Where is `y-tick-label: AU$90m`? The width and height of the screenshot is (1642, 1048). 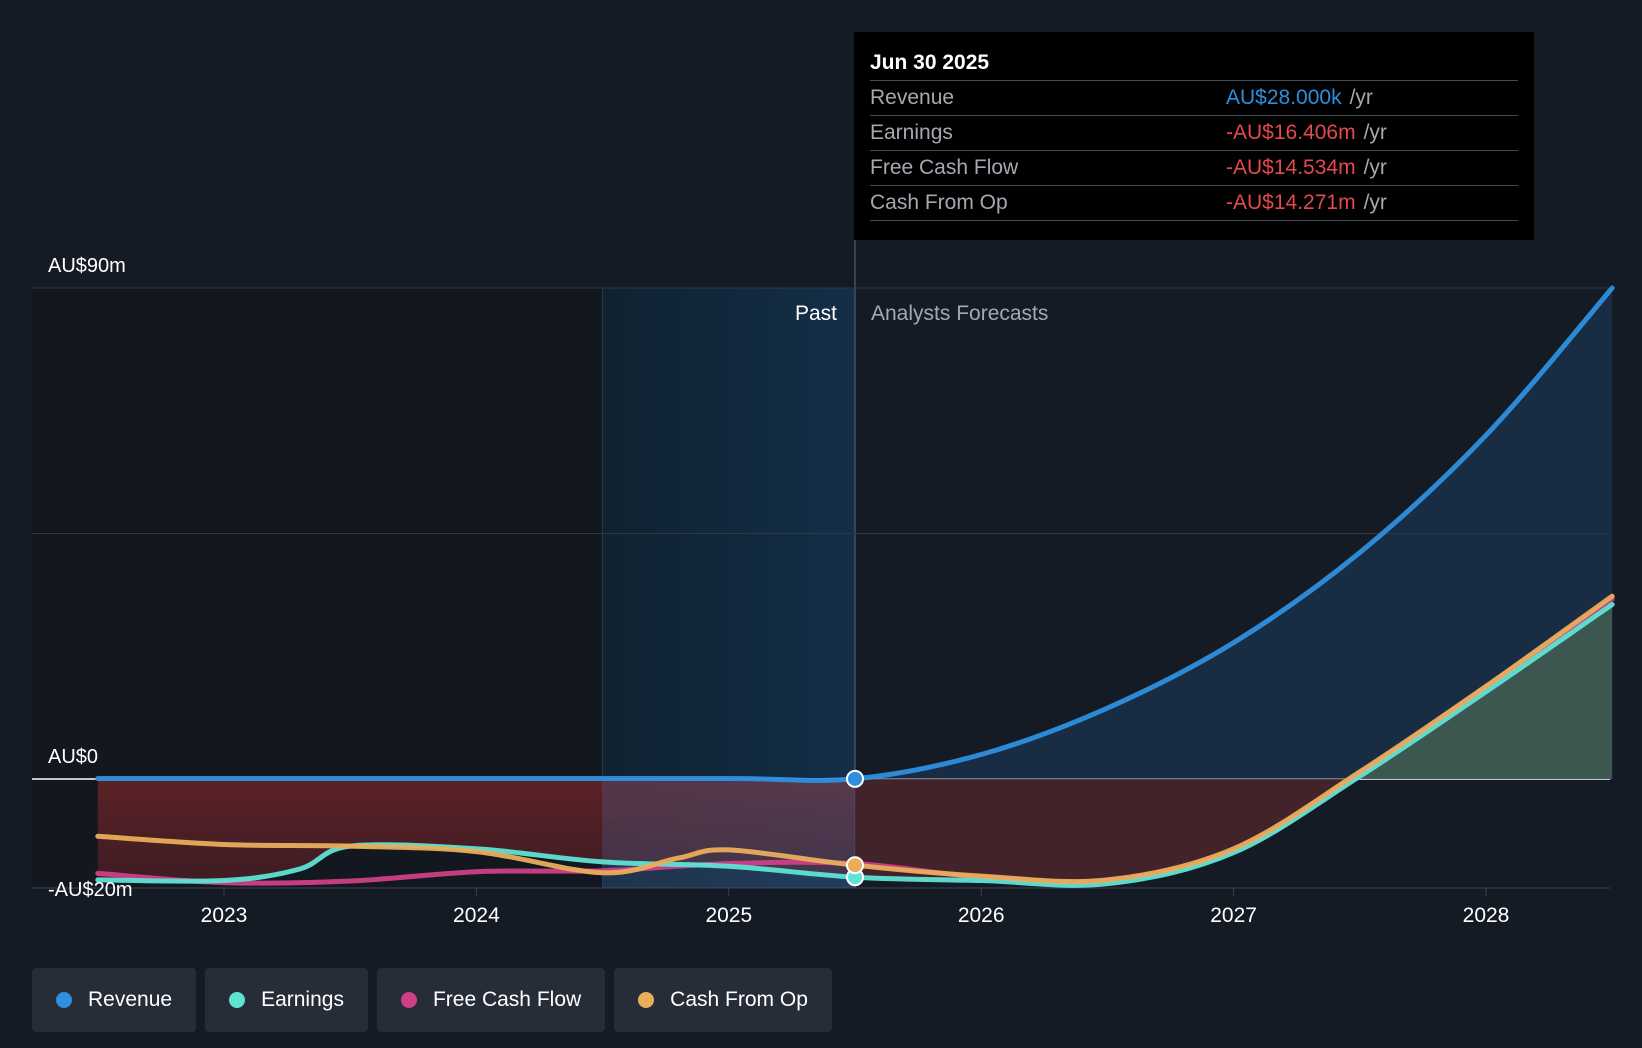
y-tick-label: AU$90m is located at coordinates (87, 266).